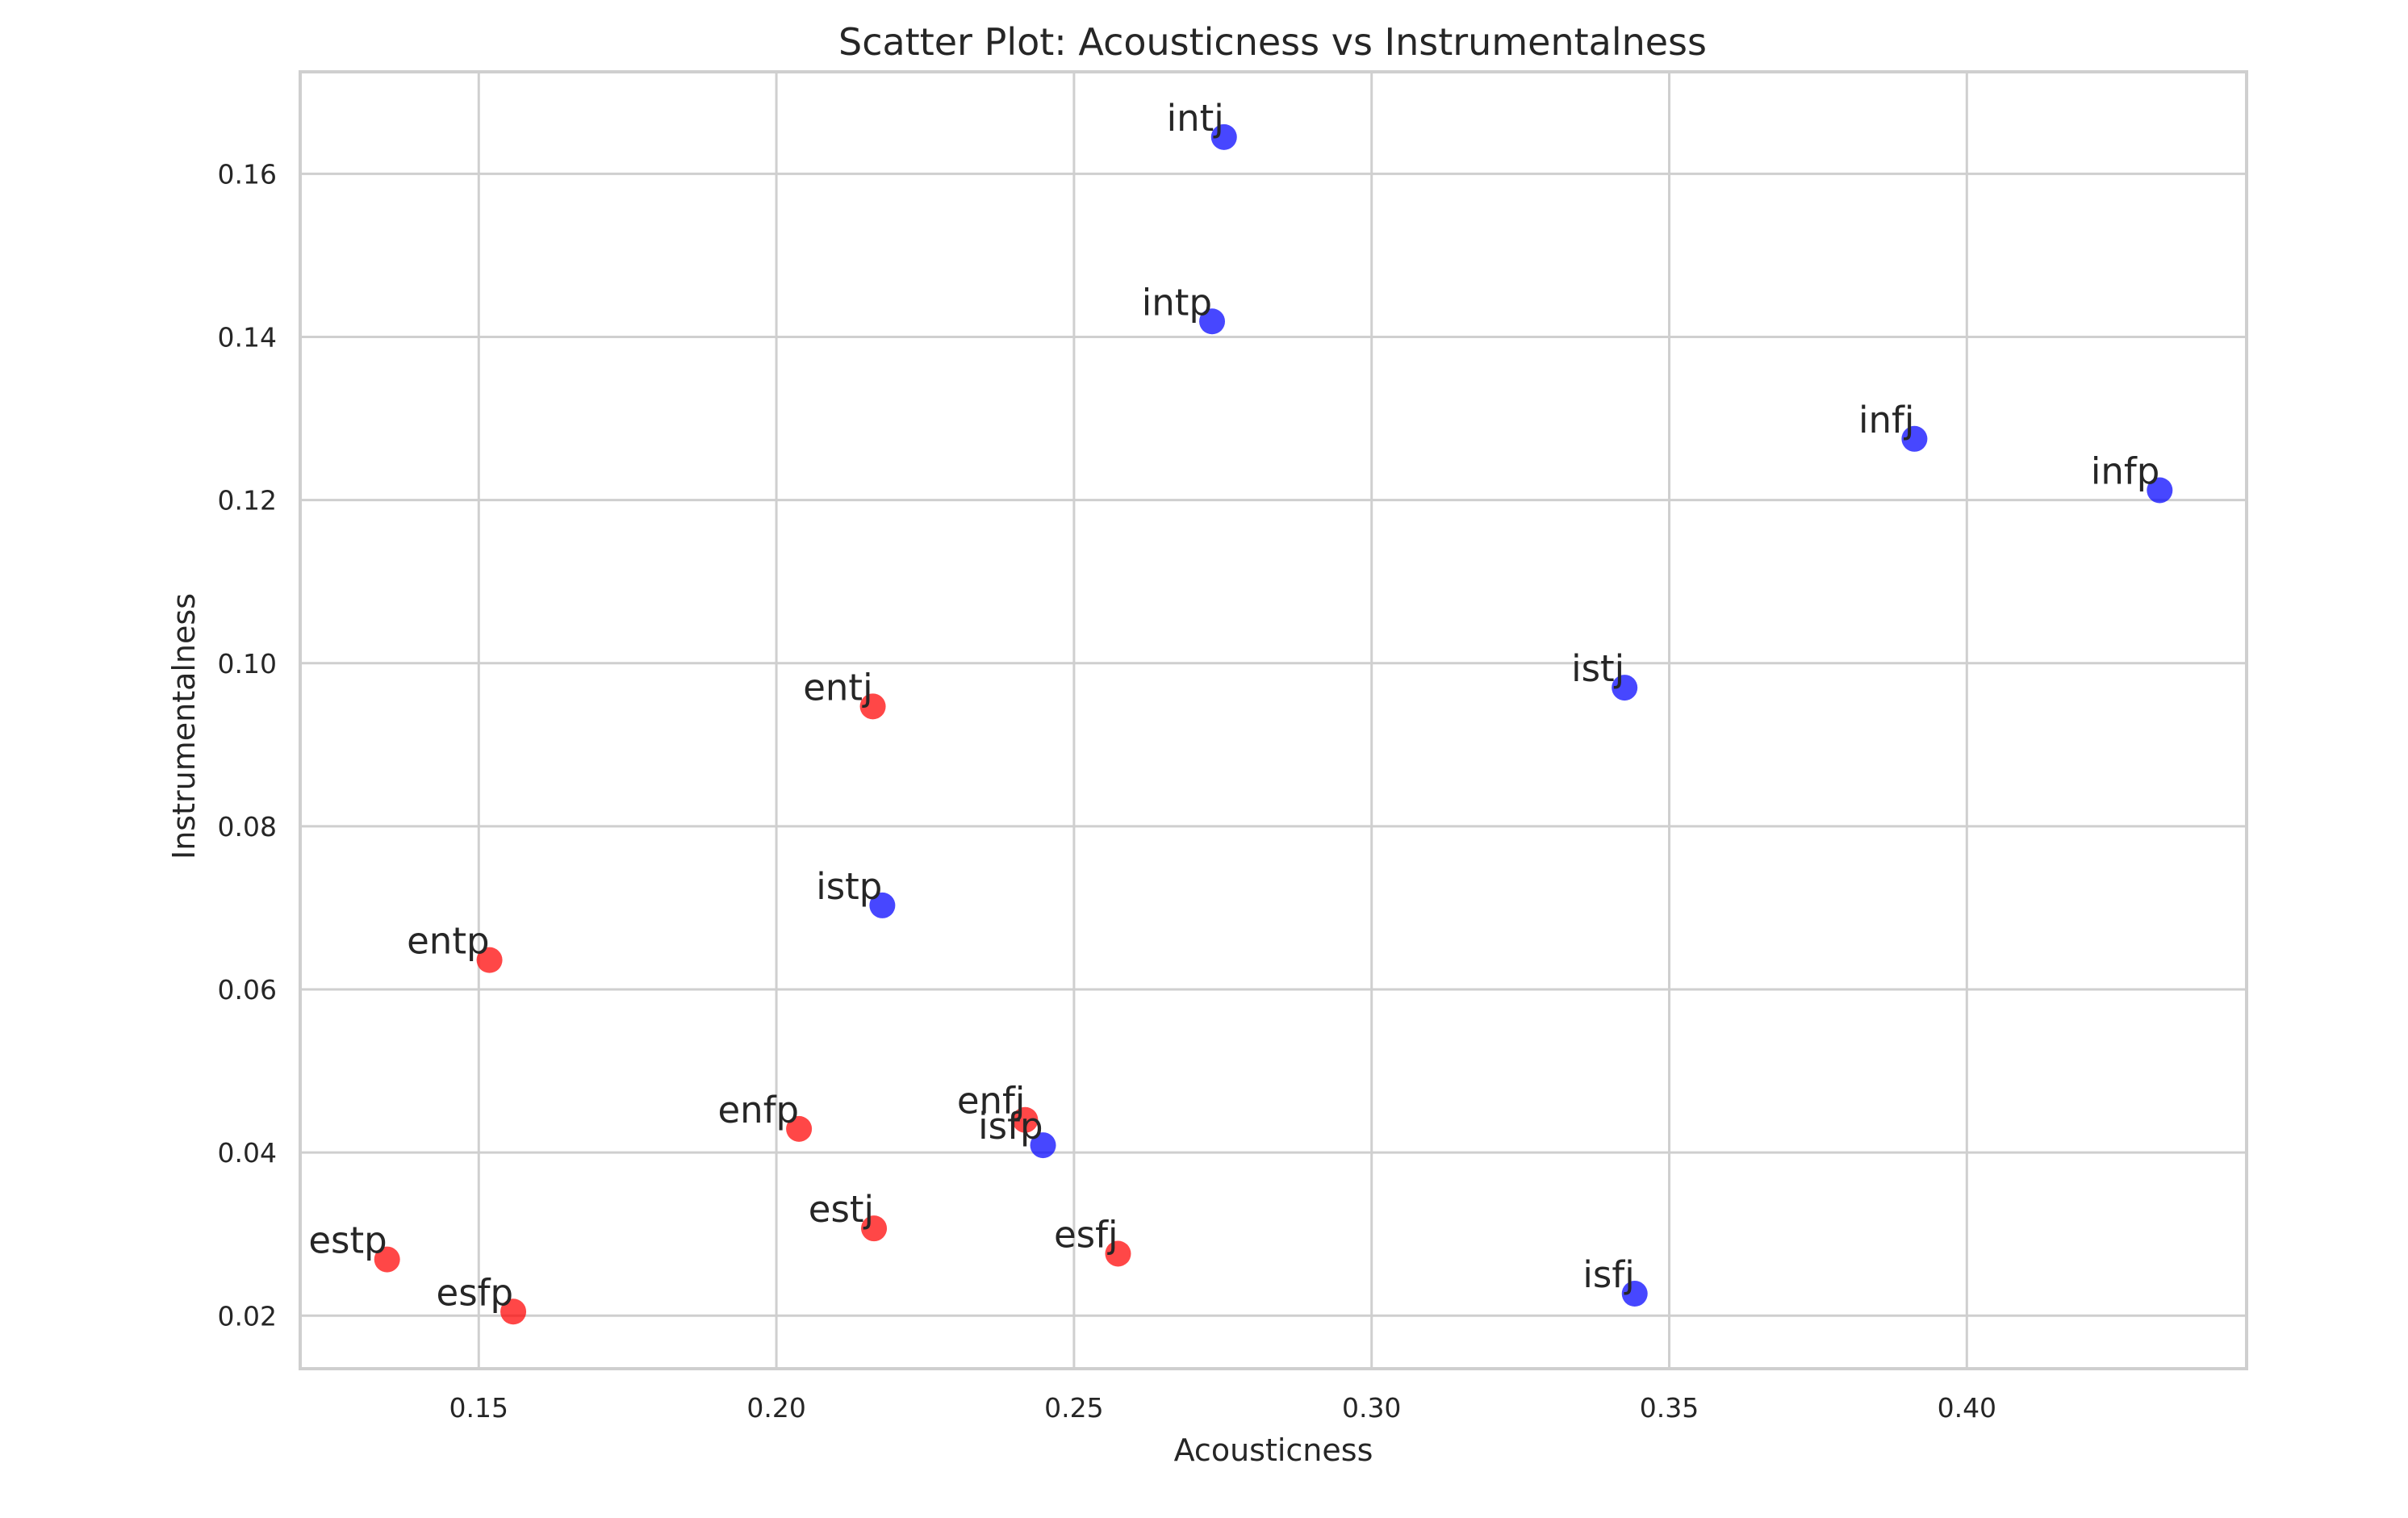  What do you see at coordinates (837, 687) in the screenshot?
I see `point-label-entj: entj` at bounding box center [837, 687].